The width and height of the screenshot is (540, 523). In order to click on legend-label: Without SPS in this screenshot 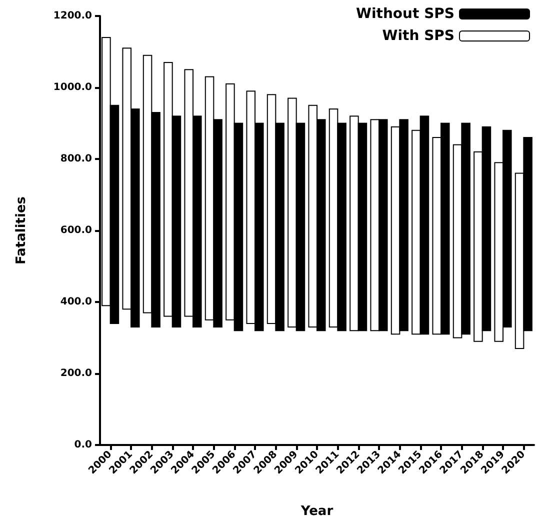, I will do `click(405, 14)`.